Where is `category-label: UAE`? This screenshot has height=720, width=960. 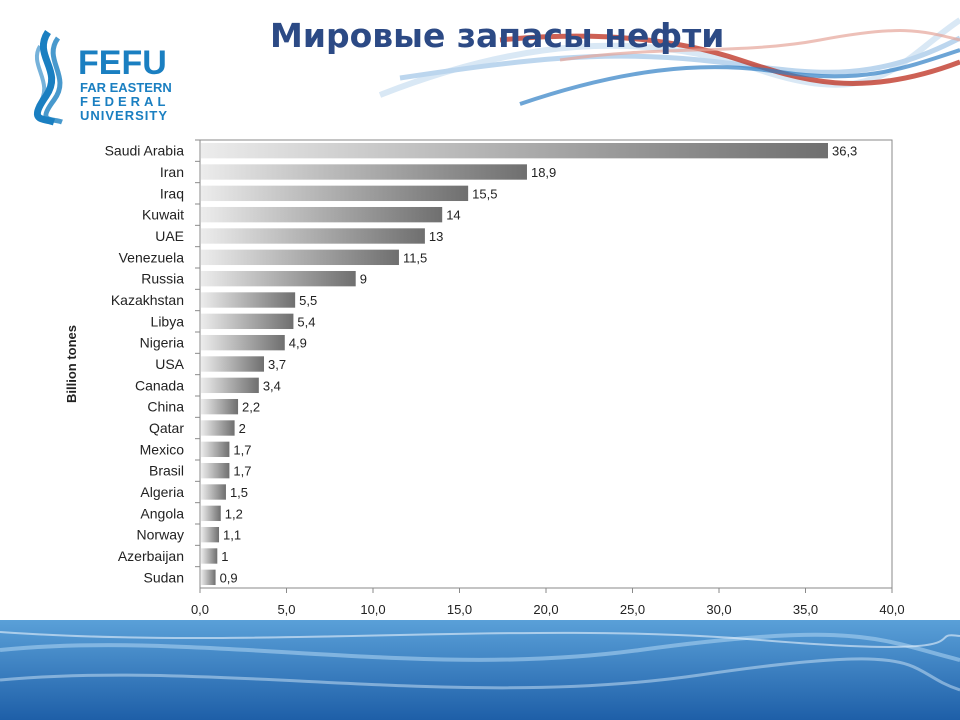 category-label: UAE is located at coordinates (169, 236).